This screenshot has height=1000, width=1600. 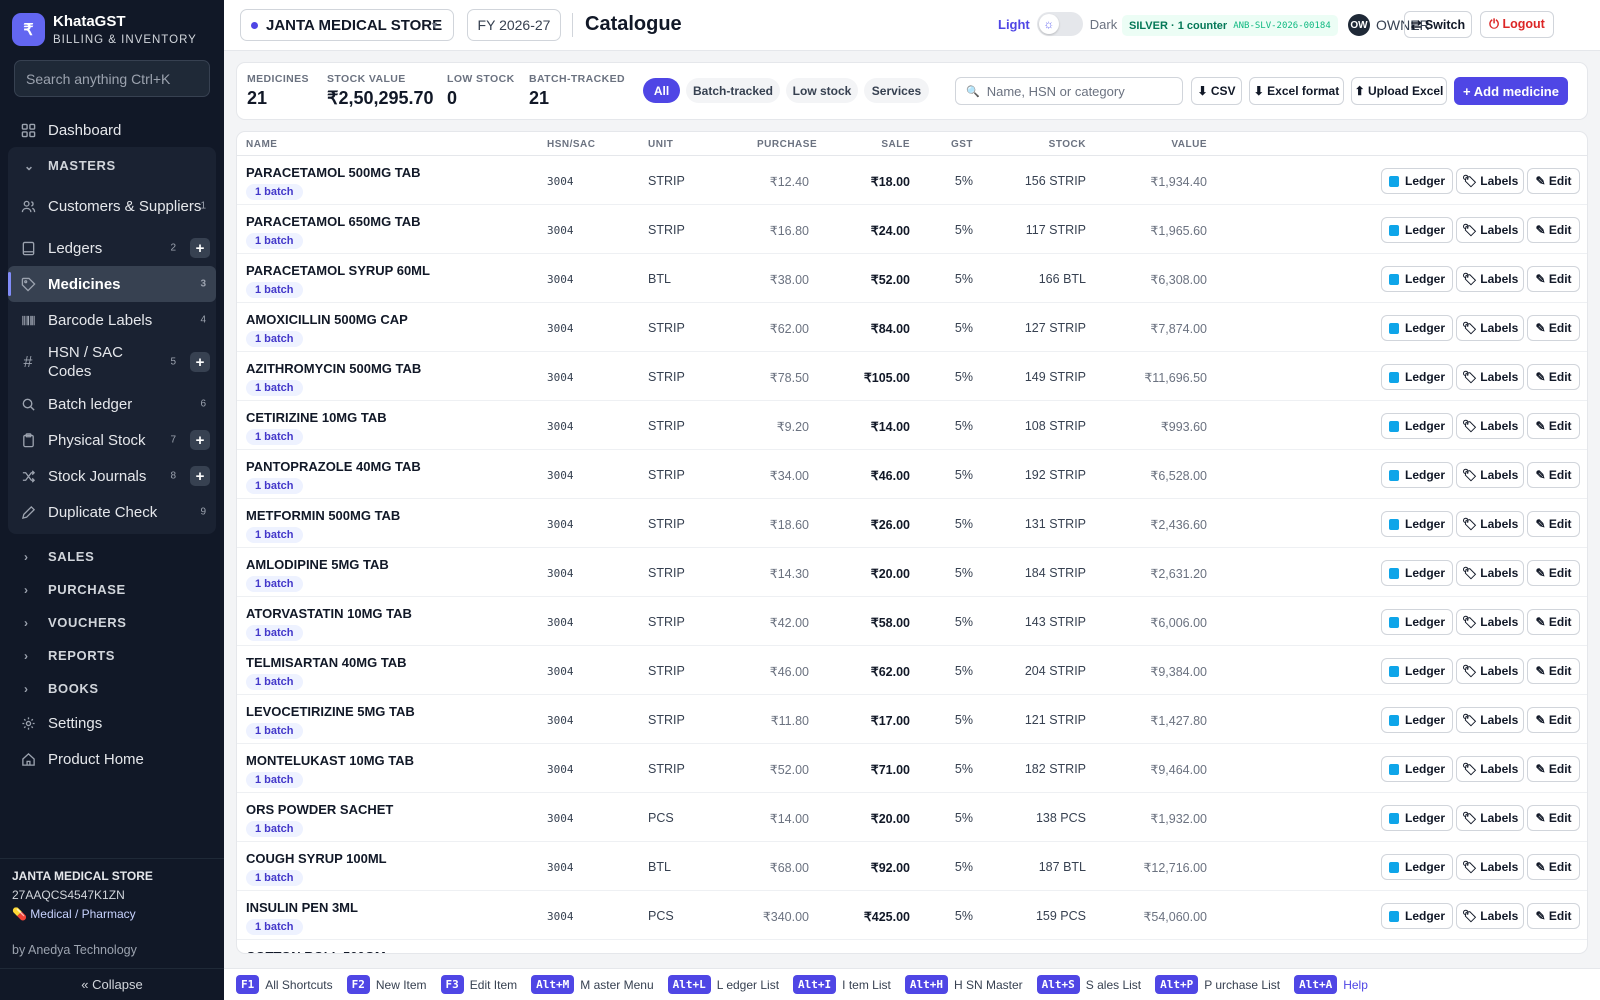 What do you see at coordinates (112, 589) in the screenshot?
I see `group-purchase-toggle: › PURCHASE` at bounding box center [112, 589].